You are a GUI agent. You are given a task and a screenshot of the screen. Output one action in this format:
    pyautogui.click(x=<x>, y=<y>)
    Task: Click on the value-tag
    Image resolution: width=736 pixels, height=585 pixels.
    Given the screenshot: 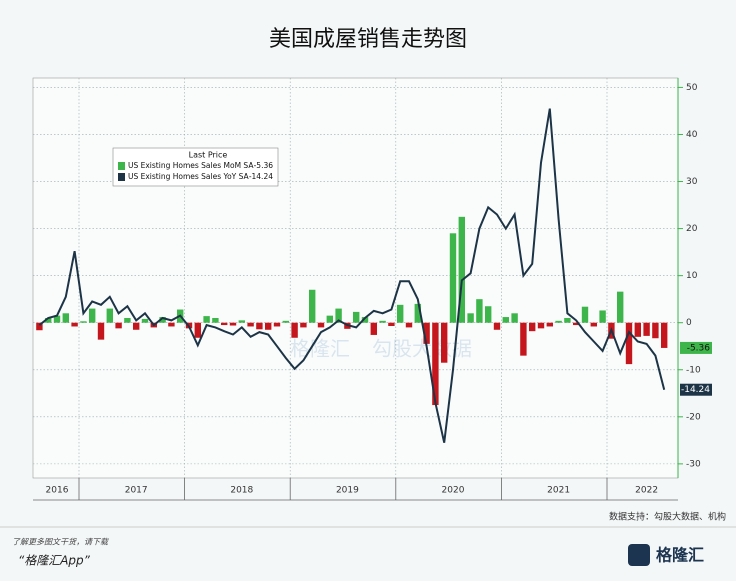 What is the action you would take?
    pyautogui.click(x=696, y=347)
    